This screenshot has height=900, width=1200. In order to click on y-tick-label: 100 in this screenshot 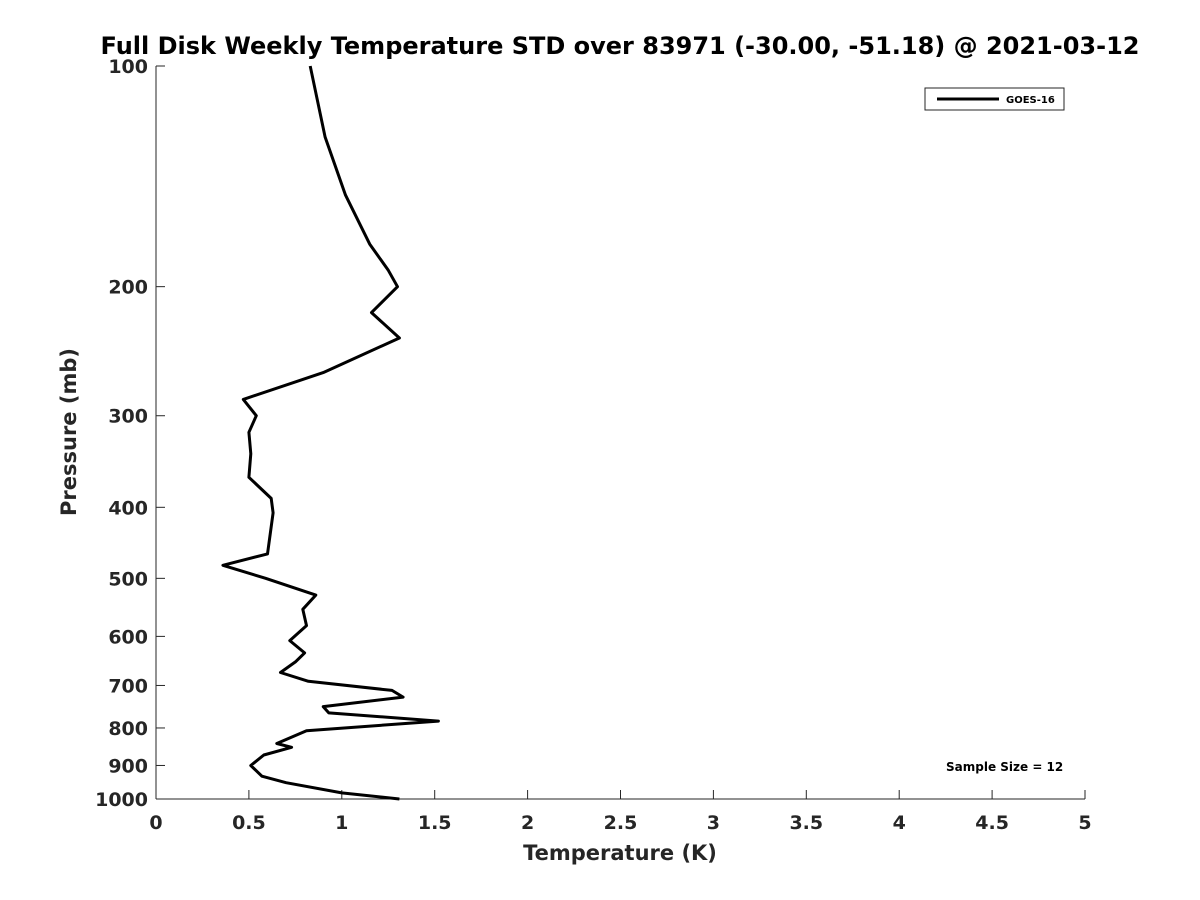, I will do `click(128, 67)`.